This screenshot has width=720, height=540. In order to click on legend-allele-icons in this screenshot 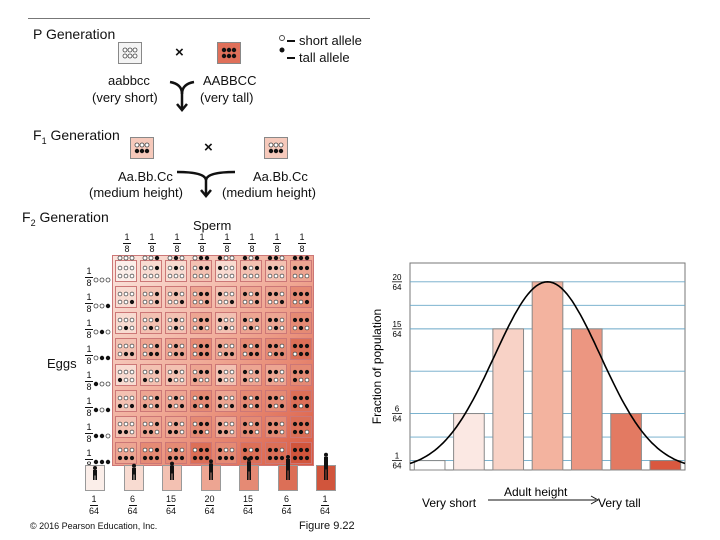, I will do `click(287, 47)`.